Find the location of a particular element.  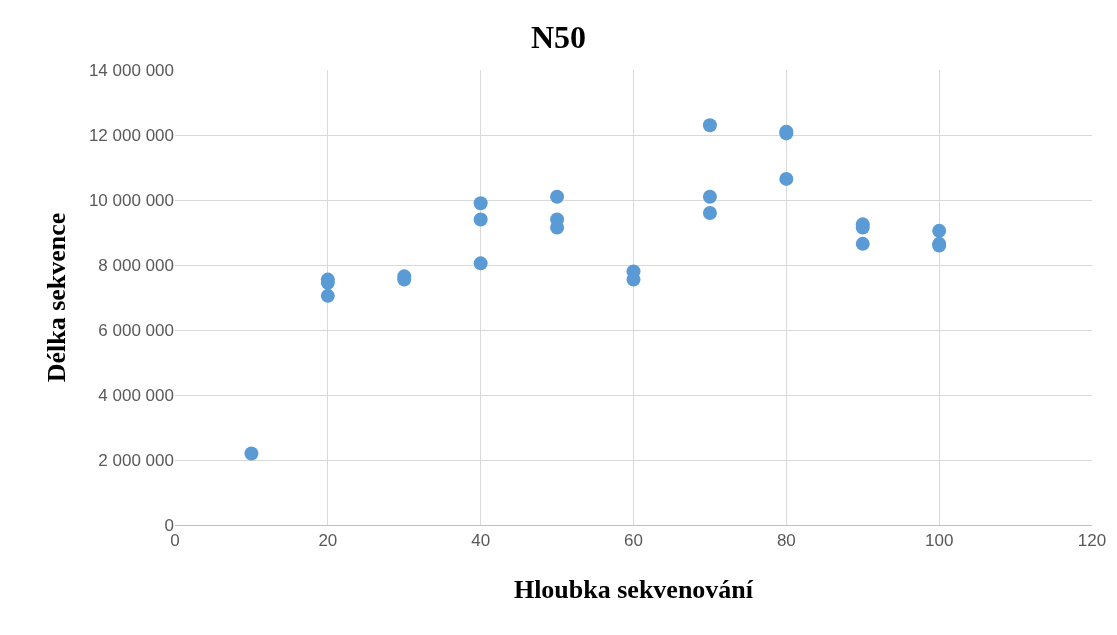

x-tick-label: 120 is located at coordinates (1092, 541).